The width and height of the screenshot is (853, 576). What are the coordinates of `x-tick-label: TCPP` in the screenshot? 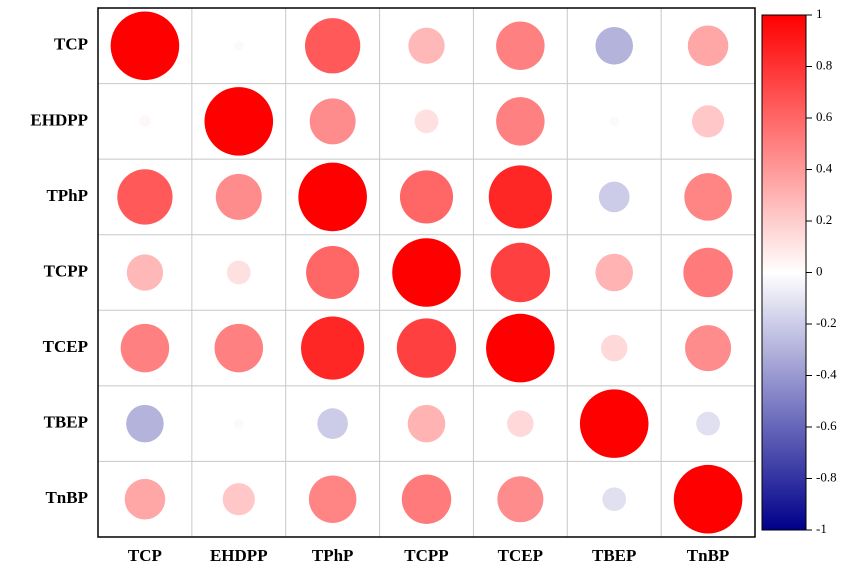 It's located at (426, 555).